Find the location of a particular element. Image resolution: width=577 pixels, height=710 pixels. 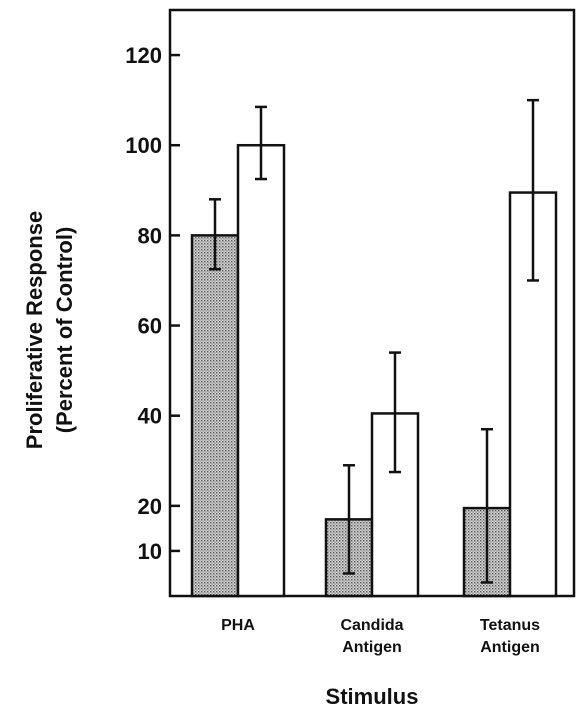

category-label: Tetanus is located at coordinates (510, 625).